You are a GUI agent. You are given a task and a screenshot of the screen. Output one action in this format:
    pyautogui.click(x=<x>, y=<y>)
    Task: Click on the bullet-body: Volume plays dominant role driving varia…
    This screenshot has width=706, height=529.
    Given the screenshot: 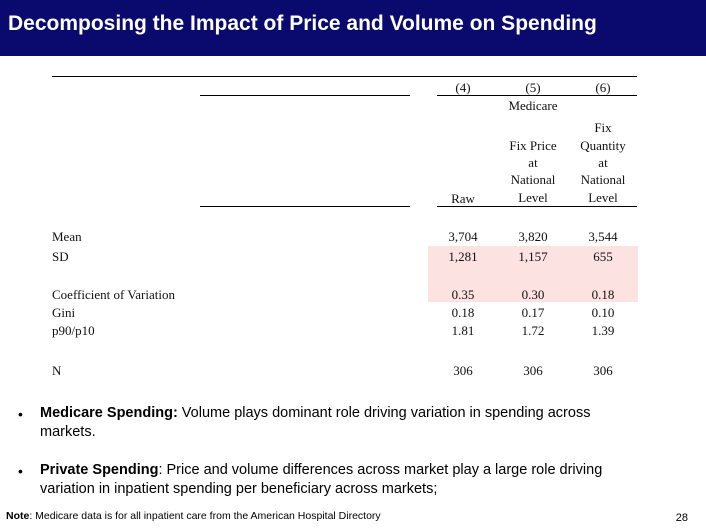 What is the action you would take?
    pyautogui.click(x=384, y=413)
    